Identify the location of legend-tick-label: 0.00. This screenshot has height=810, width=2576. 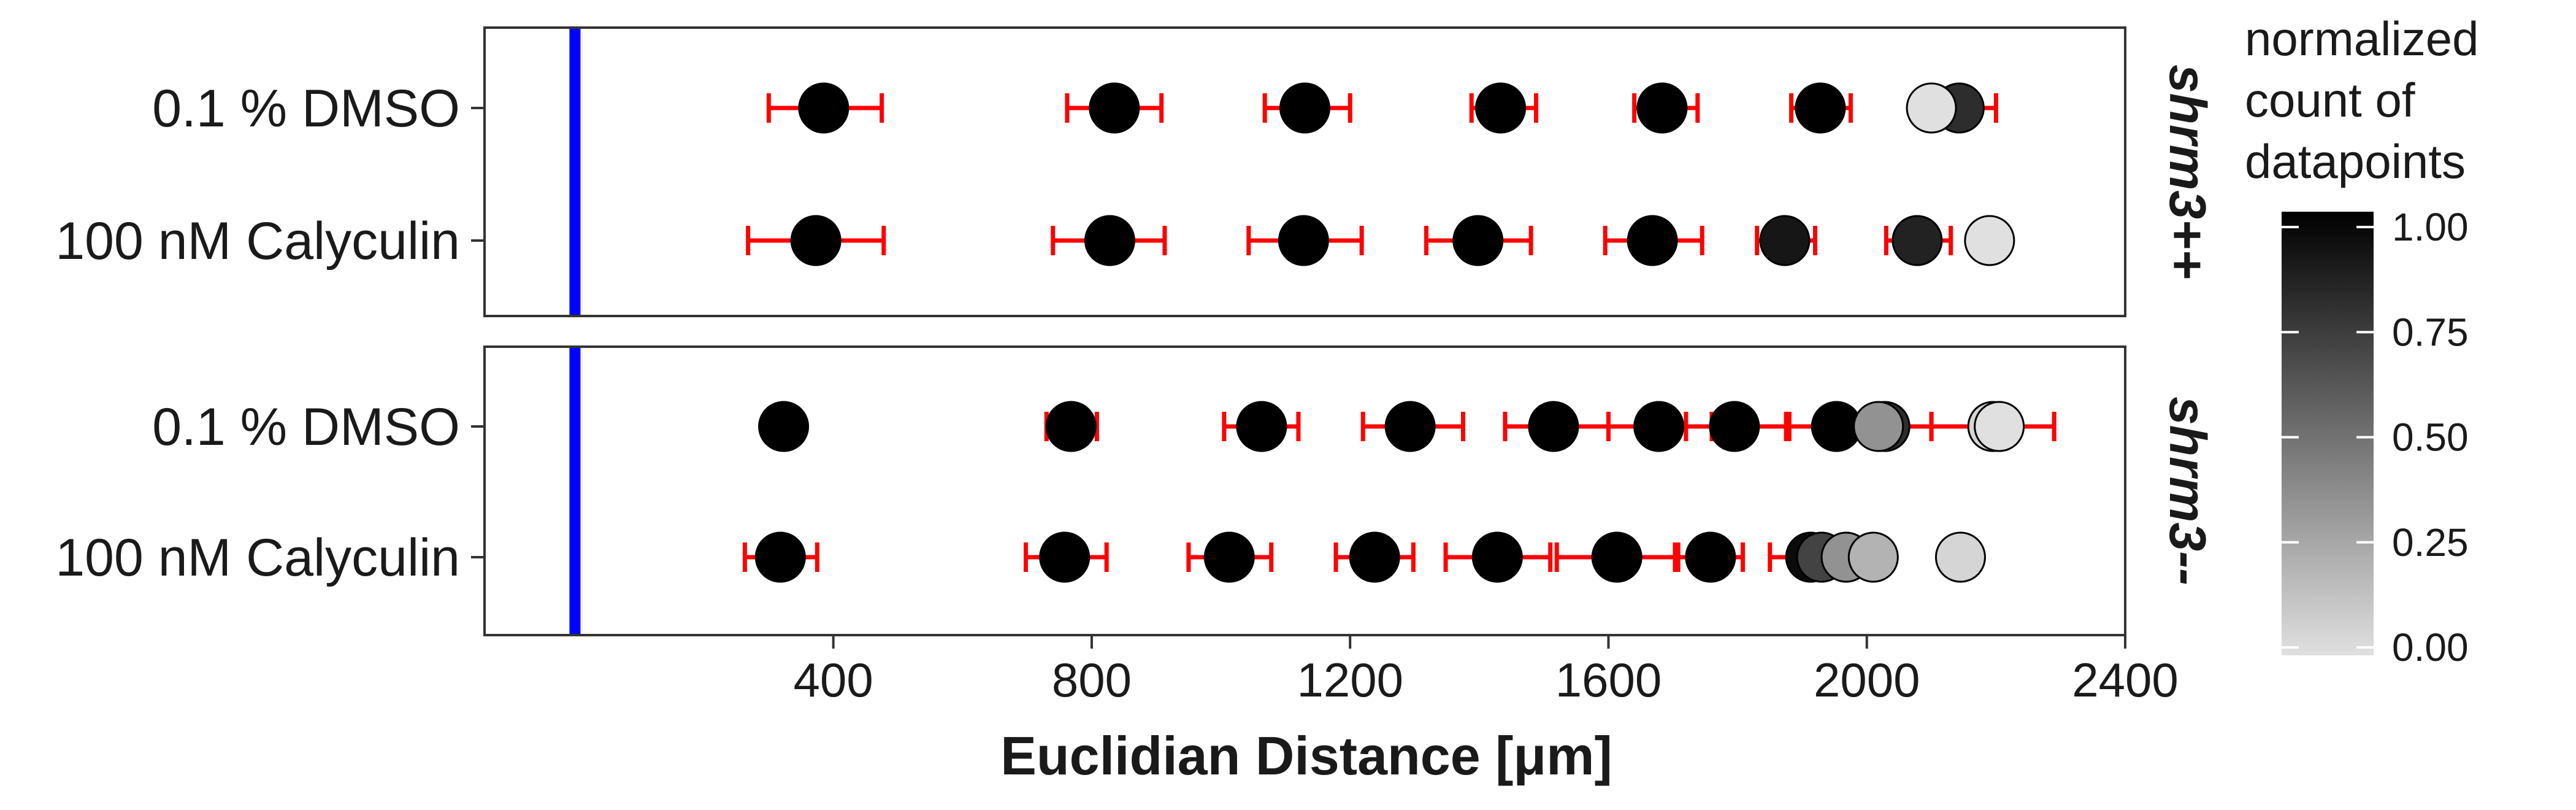
(2430, 647).